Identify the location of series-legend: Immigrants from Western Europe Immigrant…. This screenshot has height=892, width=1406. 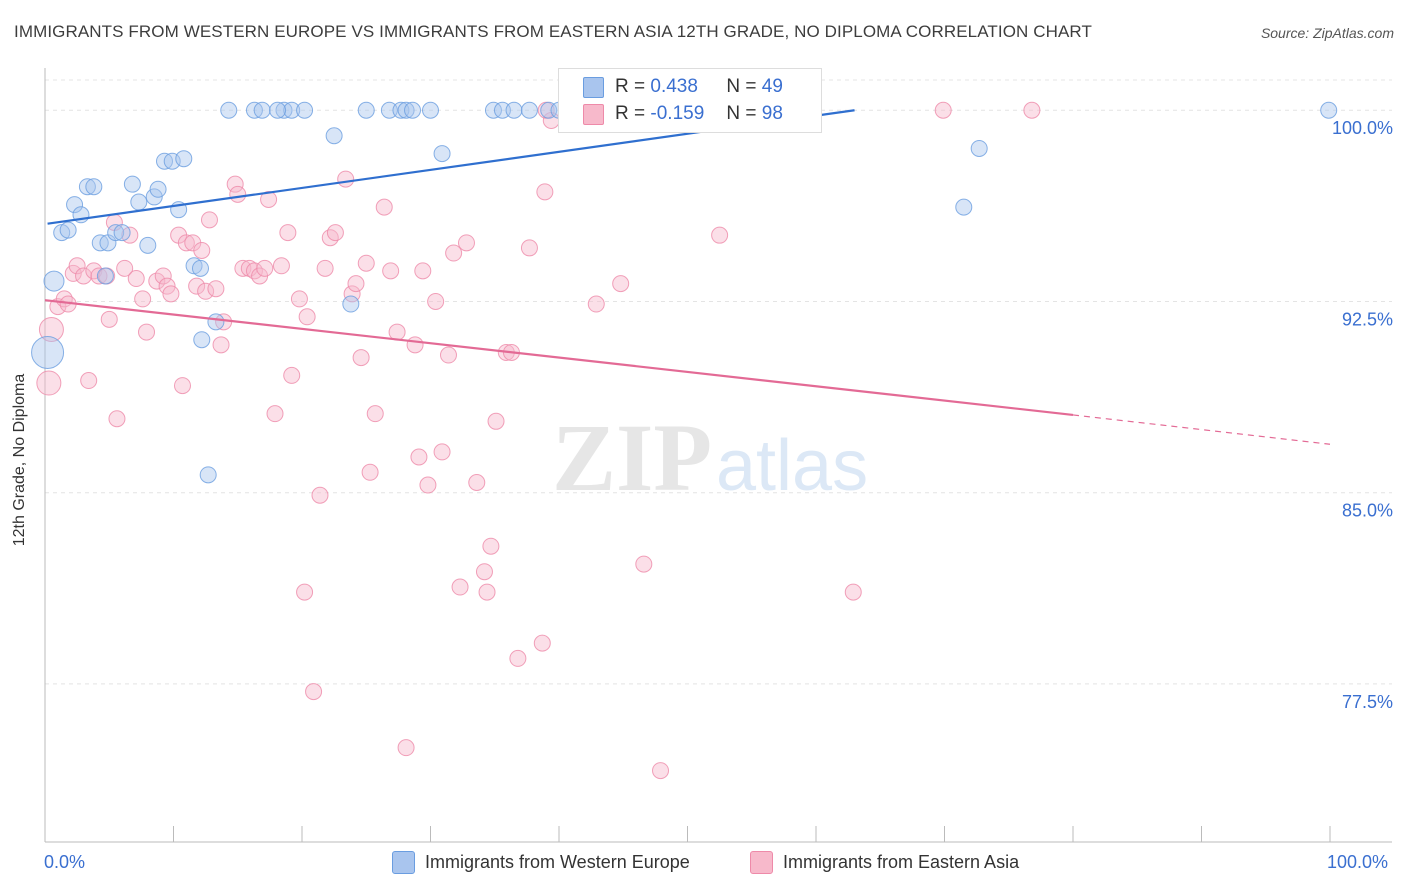
(703, 864).